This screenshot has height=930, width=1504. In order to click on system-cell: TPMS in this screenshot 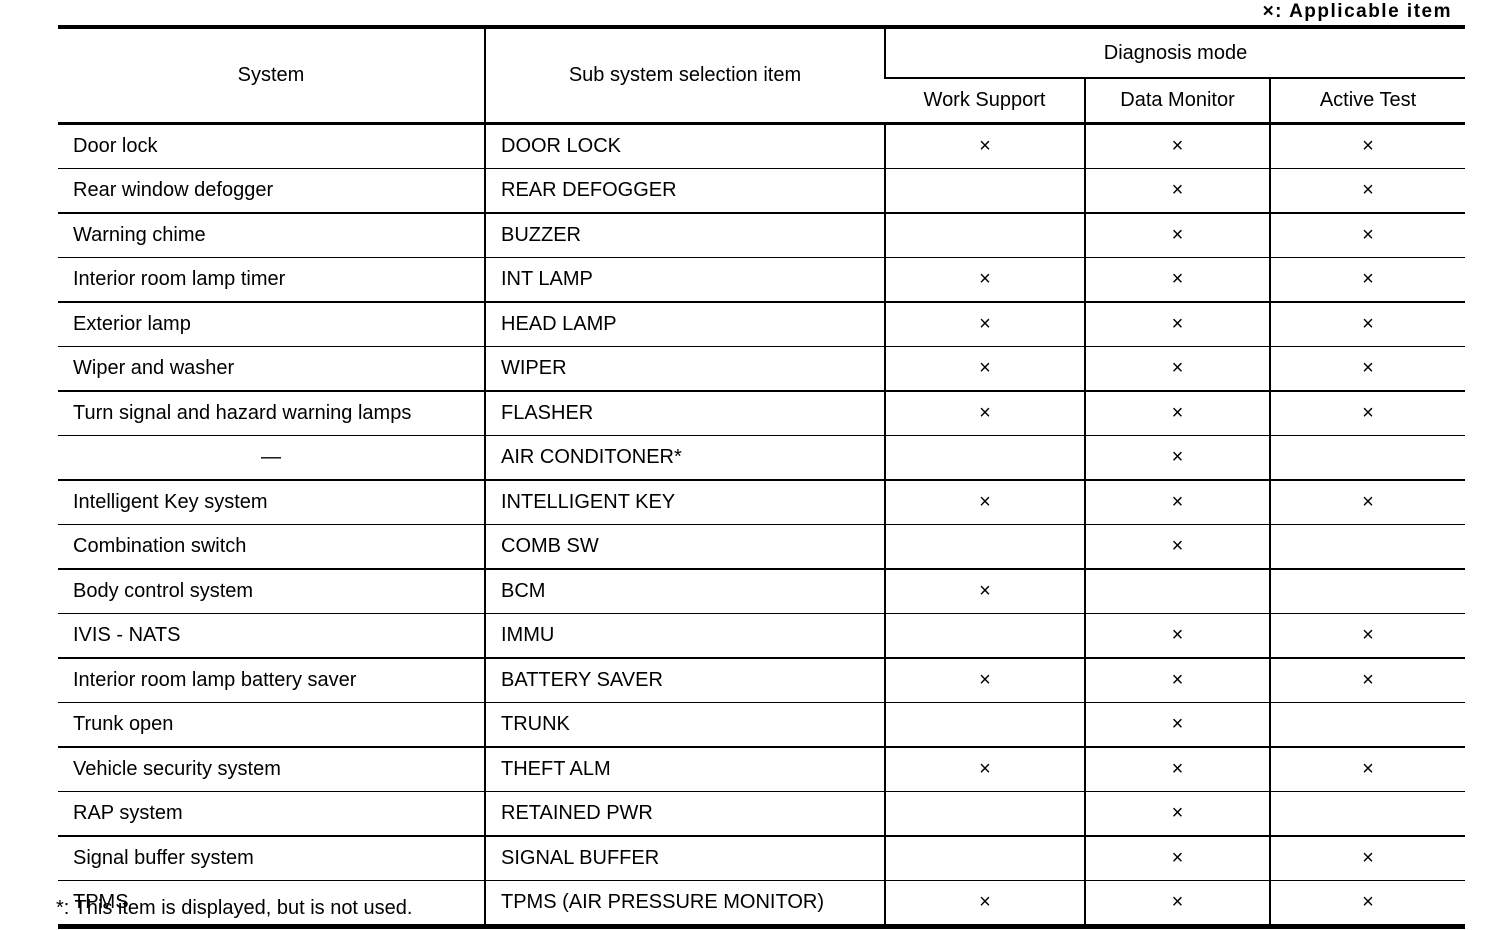, I will do `click(271, 903)`.